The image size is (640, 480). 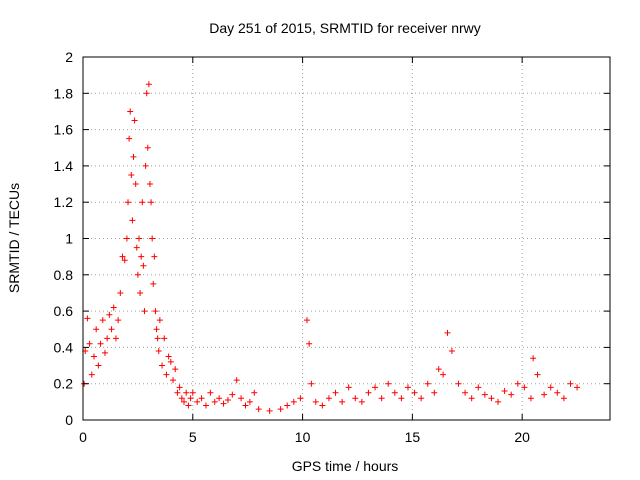 I want to click on x-tick-label: 10, so click(x=303, y=437).